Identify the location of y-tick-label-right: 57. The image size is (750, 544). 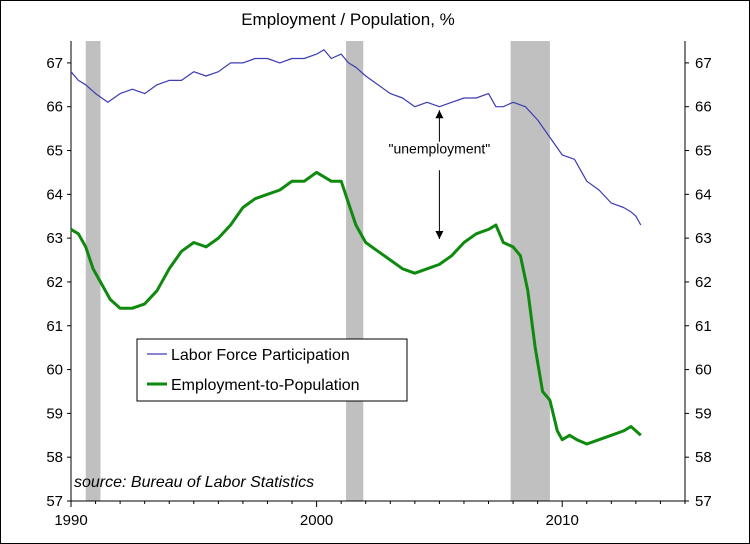
(703, 501).